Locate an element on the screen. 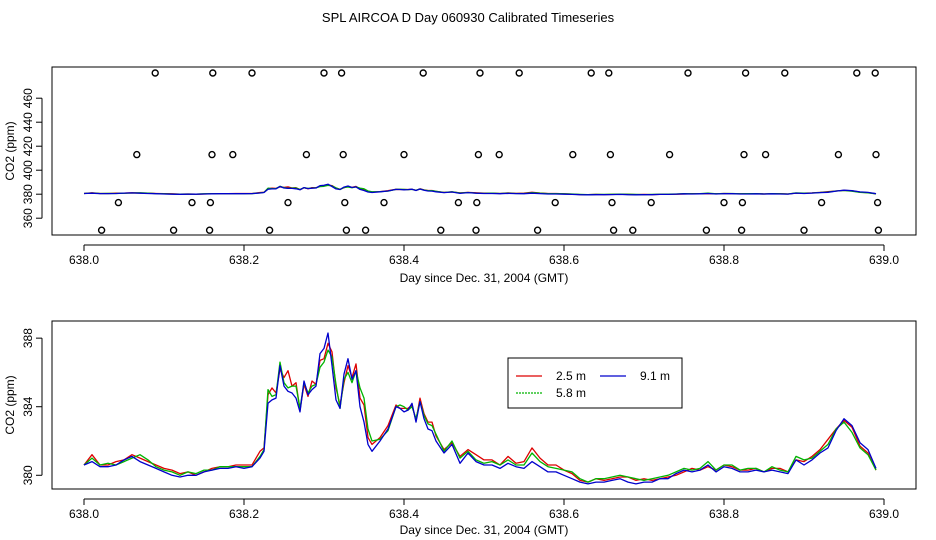 This screenshot has height=540, width=936. top-x-tick-label: 638.8 is located at coordinates (724, 260).